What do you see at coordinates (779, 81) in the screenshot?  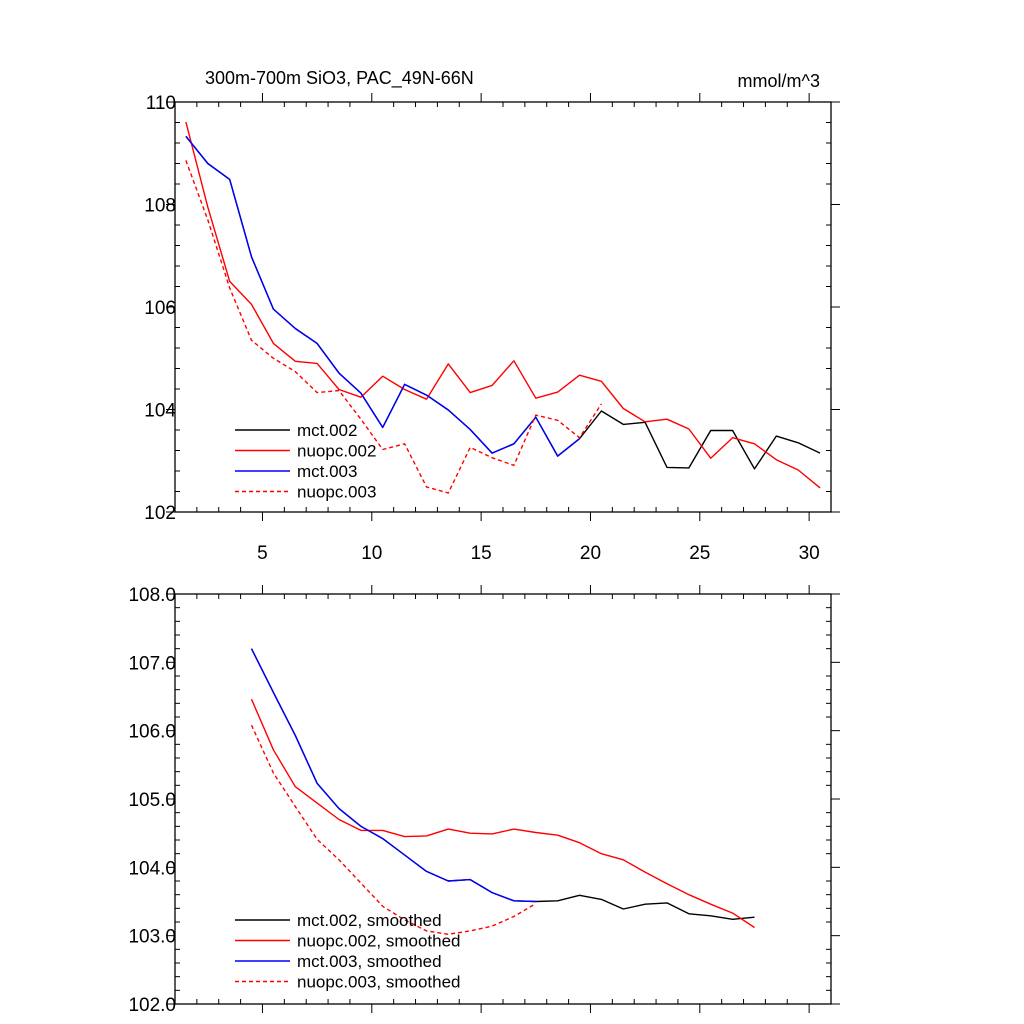 I see `units-label: mmol/m^3` at bounding box center [779, 81].